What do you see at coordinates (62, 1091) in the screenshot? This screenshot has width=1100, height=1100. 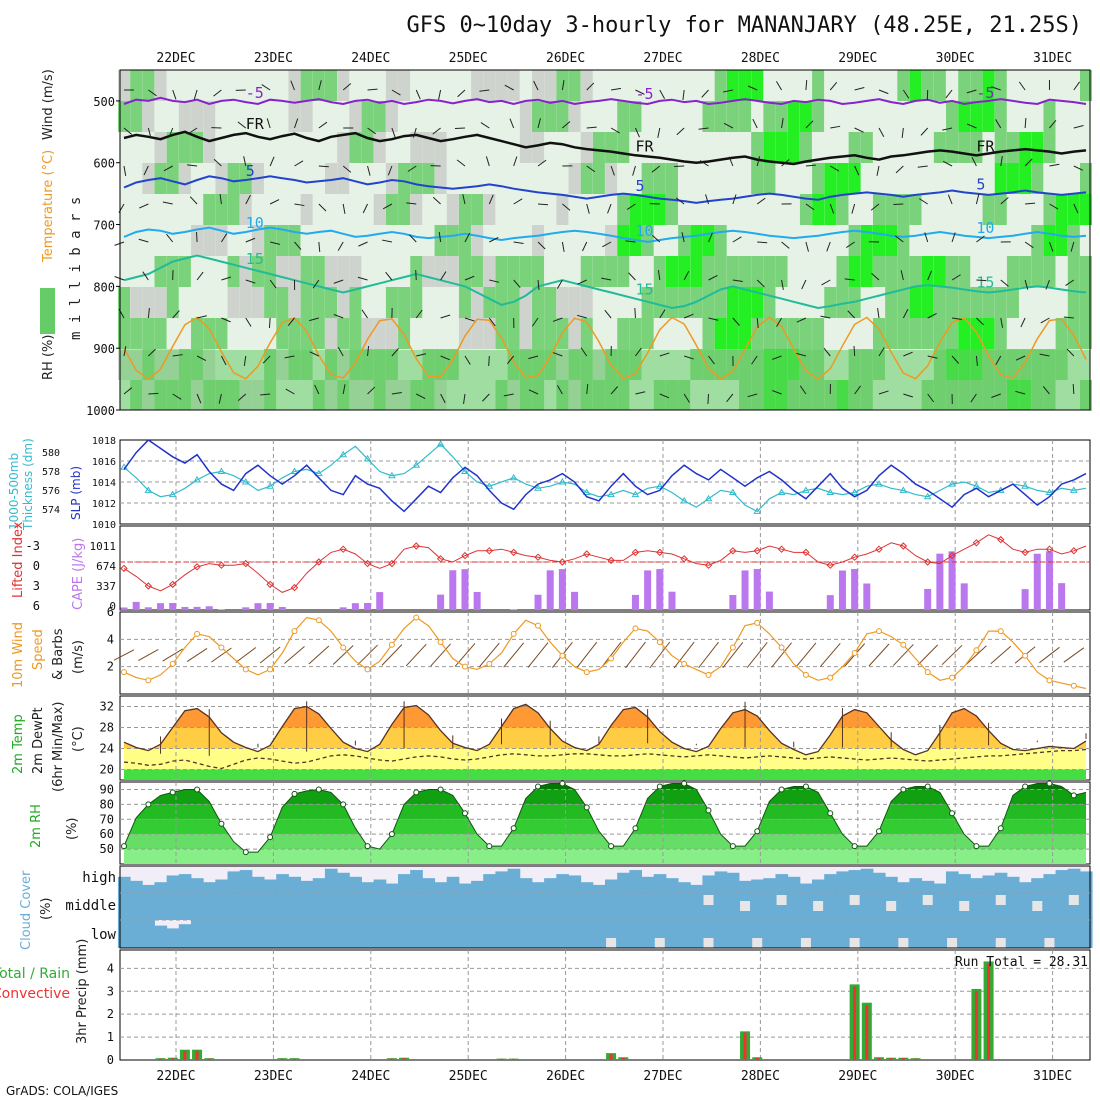 I see `footer-credit: GrADS: COLA/IGES` at bounding box center [62, 1091].